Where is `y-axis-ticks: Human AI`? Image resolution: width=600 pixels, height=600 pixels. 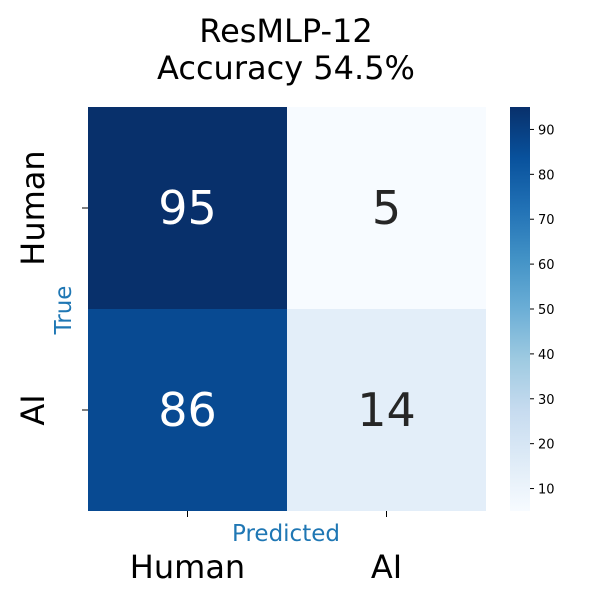 y-axis-ticks: Human AI is located at coordinates (51, 288).